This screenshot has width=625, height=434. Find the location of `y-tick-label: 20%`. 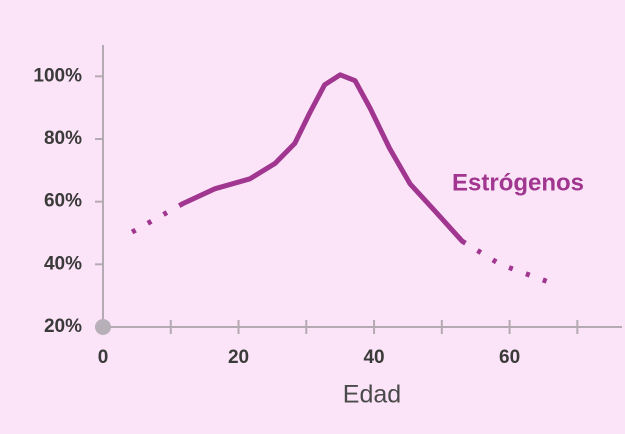

y-tick-label: 20% is located at coordinates (63, 326).